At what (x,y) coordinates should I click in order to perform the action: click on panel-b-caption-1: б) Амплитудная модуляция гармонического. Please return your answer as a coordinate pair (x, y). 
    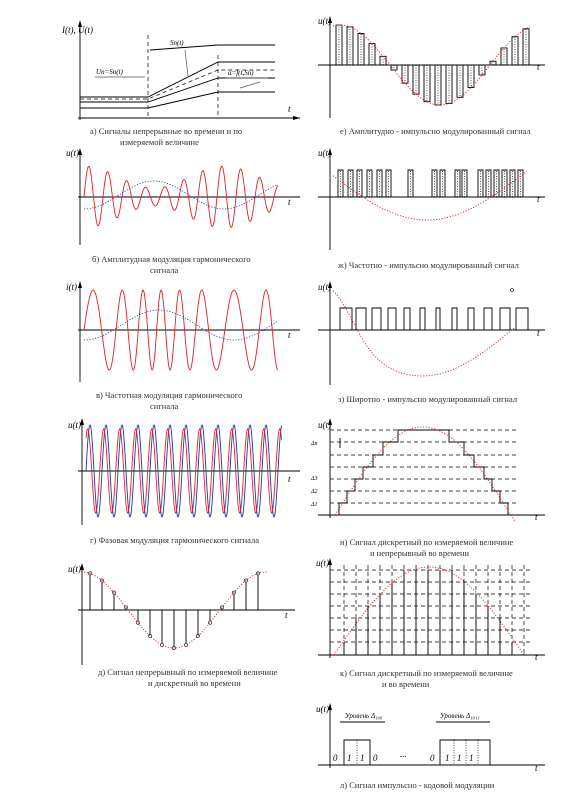
    Looking at the image, I should click on (171, 259).